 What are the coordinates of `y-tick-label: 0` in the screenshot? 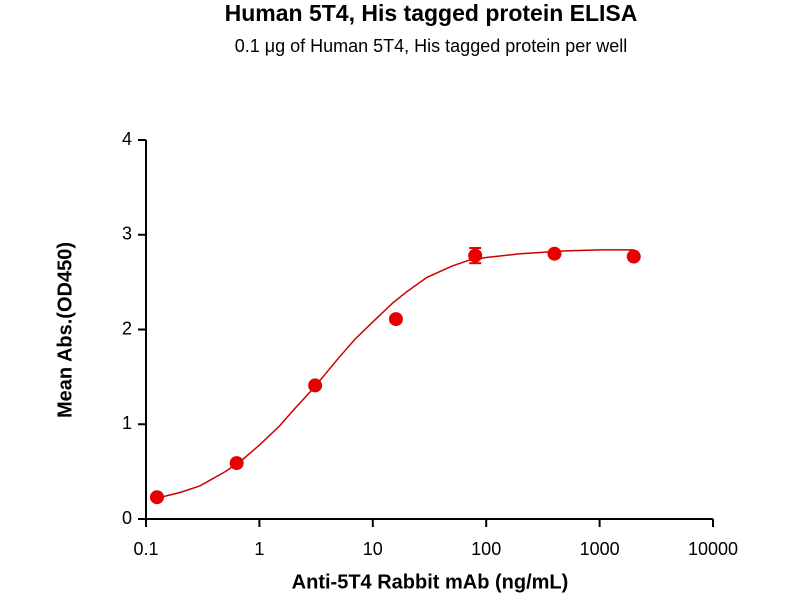 It's located at (127, 518).